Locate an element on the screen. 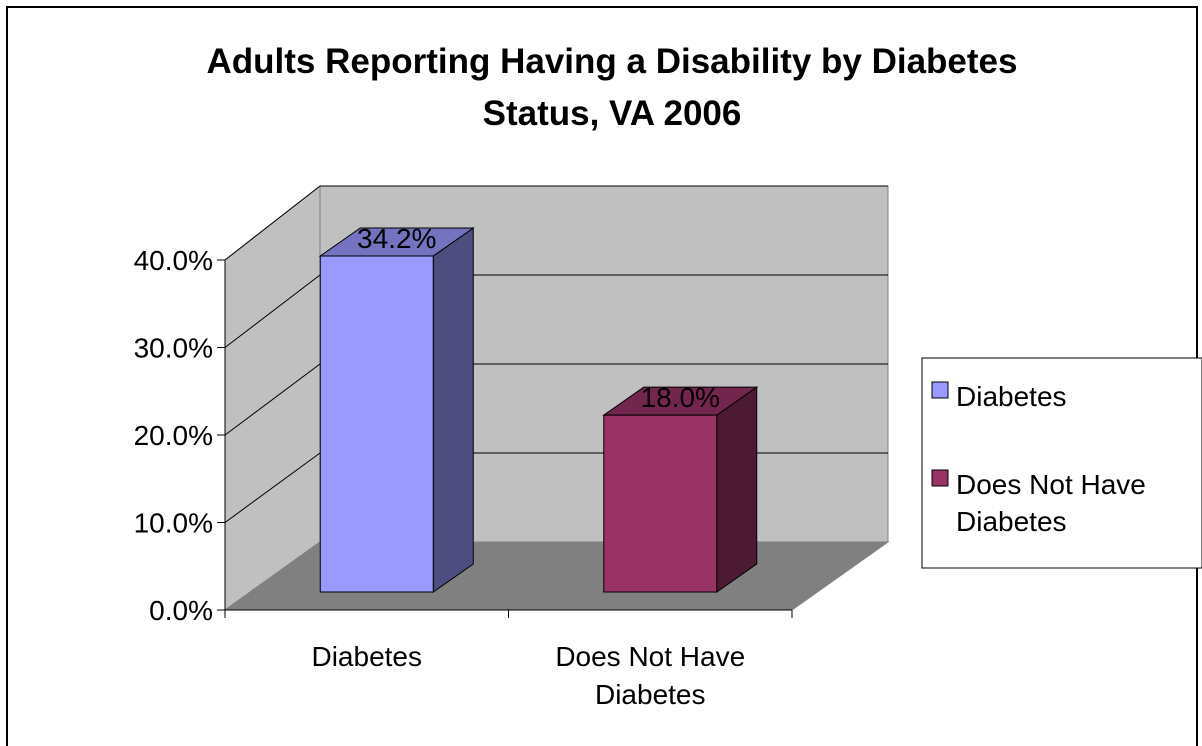 The width and height of the screenshot is (1202, 746). data-label-2: 18.0% is located at coordinates (680, 397).